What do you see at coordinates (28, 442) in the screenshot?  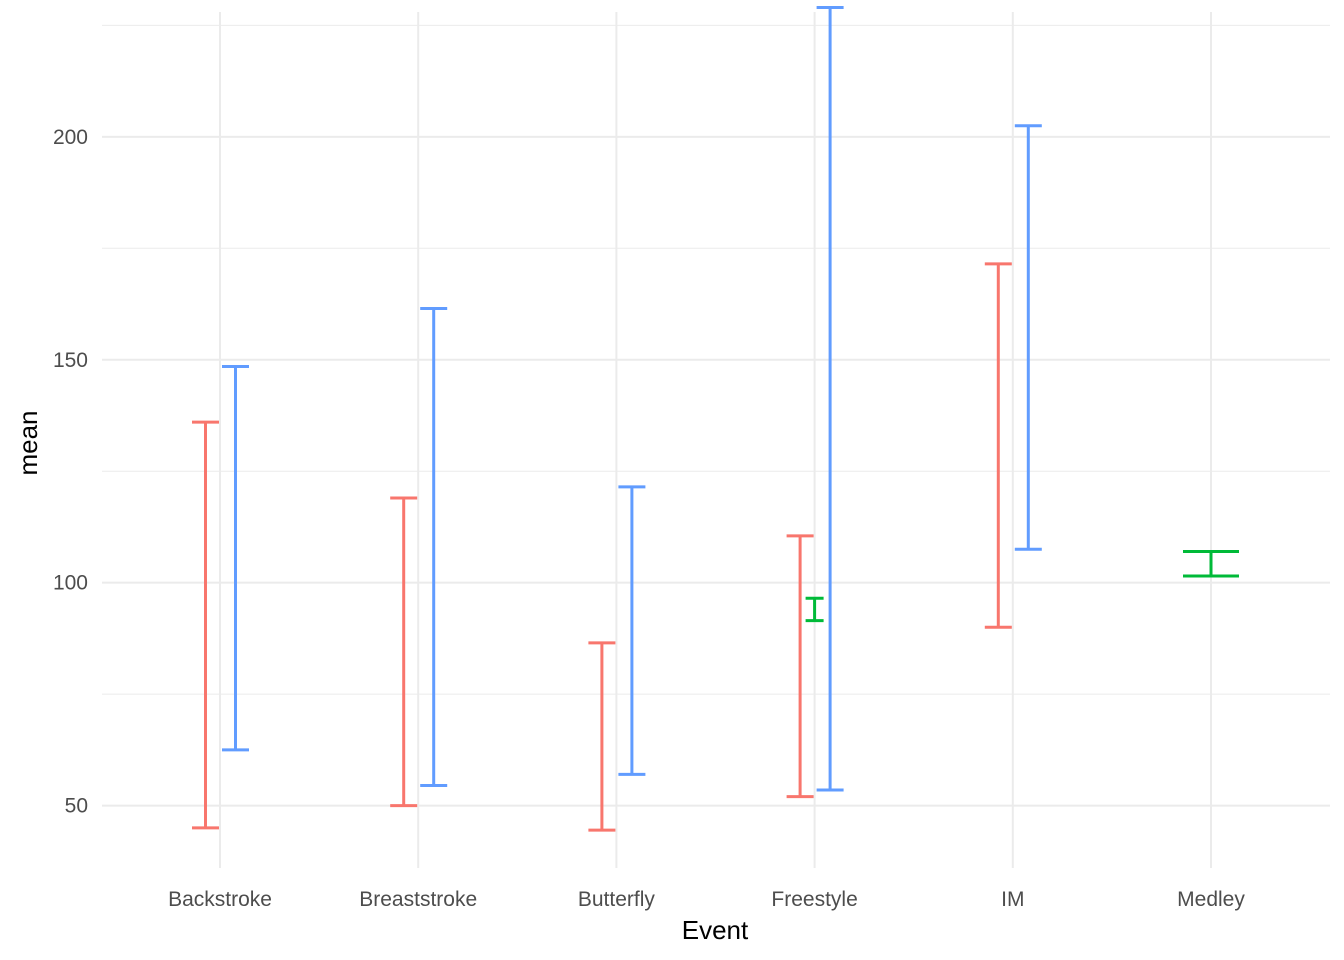 I see `y-axis-title: mean` at bounding box center [28, 442].